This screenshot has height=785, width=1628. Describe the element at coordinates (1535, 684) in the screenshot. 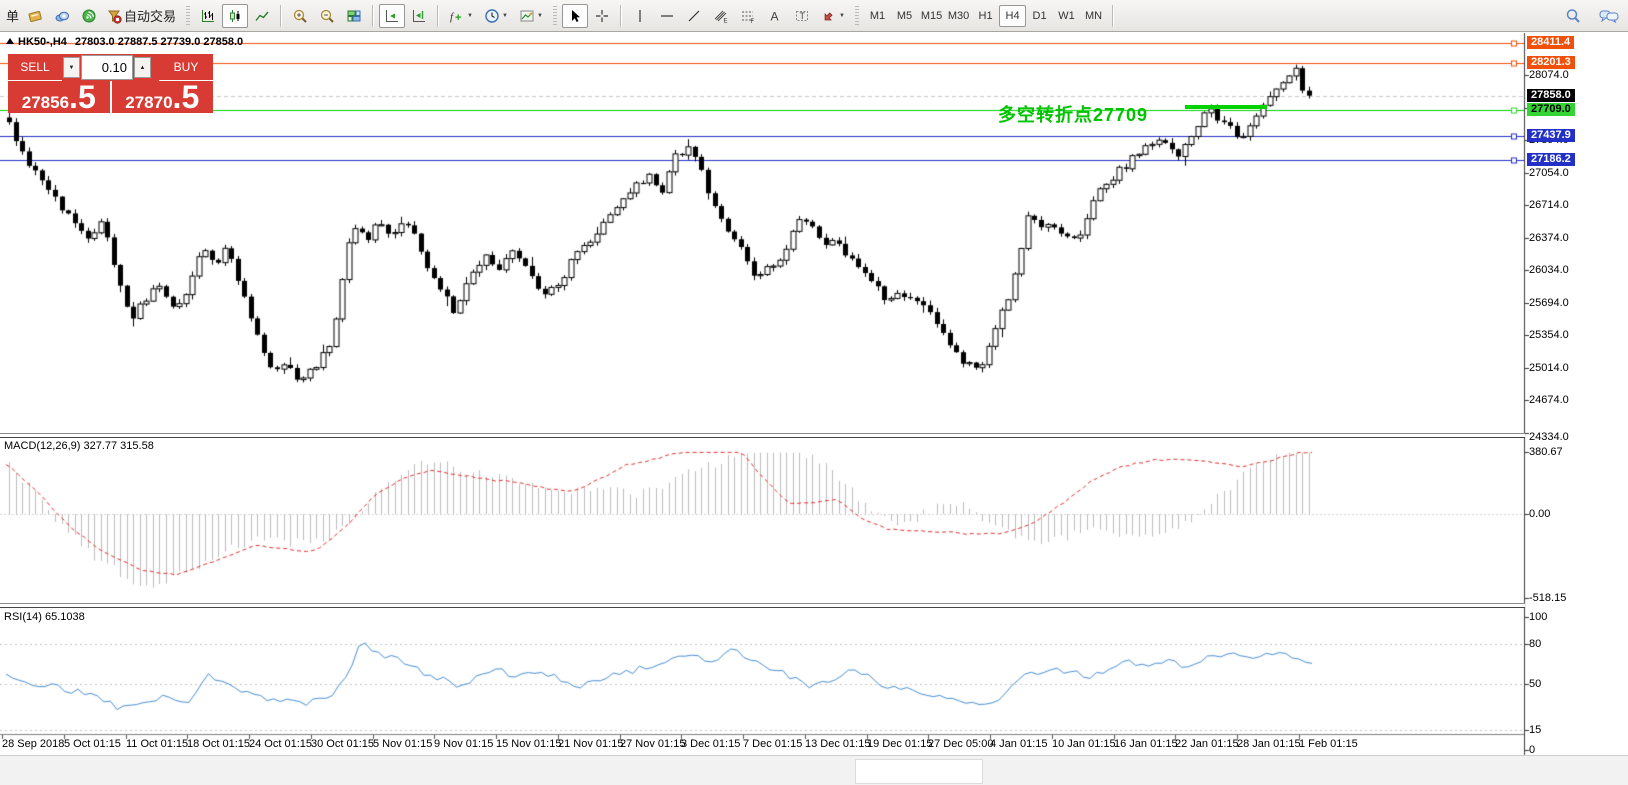

I see `rsi-axis-label: 50` at that location.